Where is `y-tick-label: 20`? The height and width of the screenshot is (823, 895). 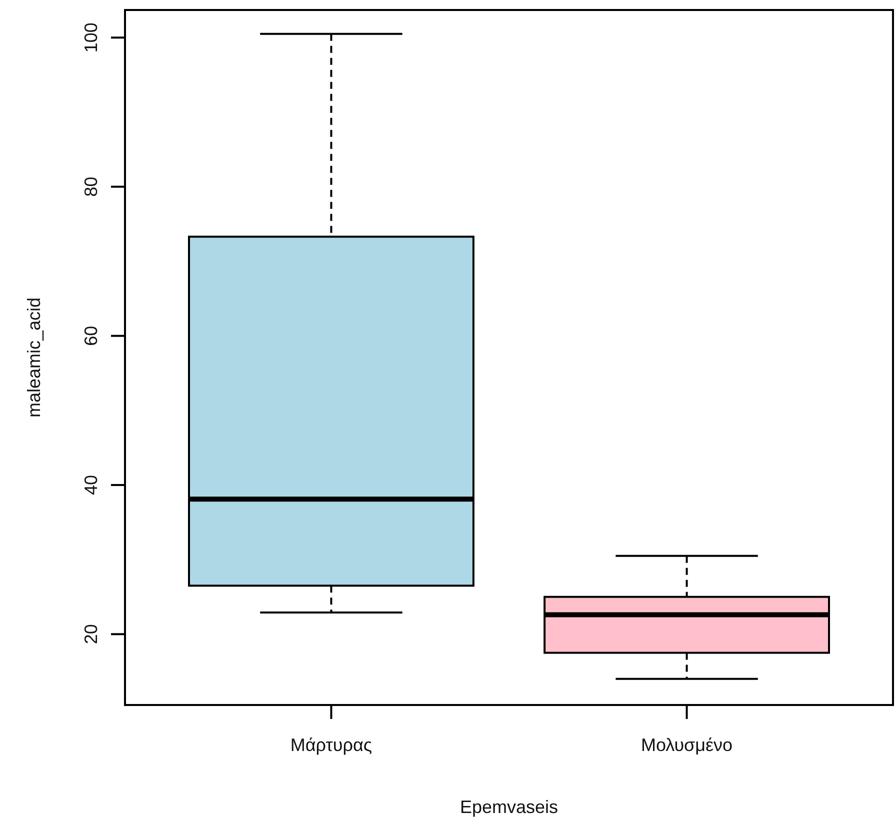 y-tick-label: 20 is located at coordinates (91, 634).